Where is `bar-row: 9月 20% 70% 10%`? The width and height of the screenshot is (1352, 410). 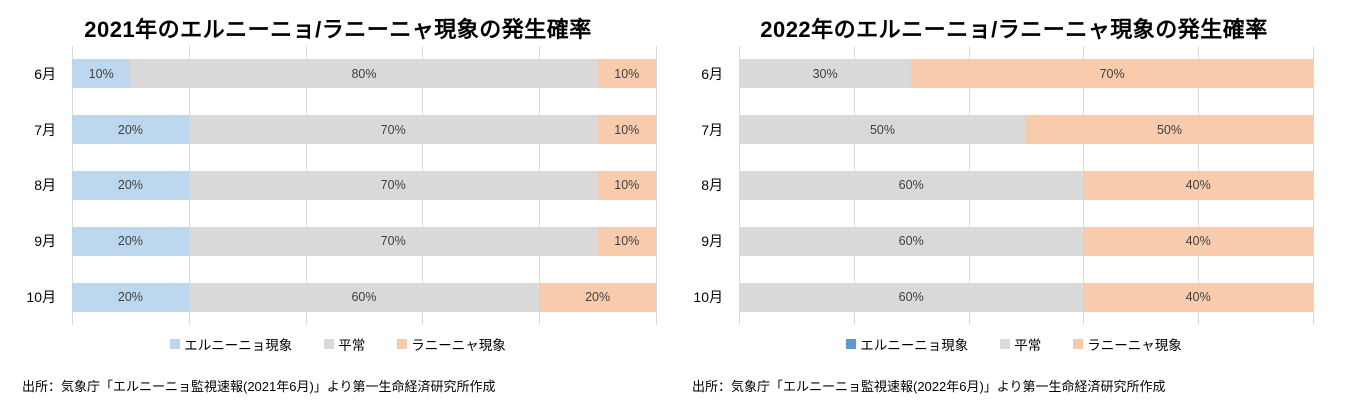
bar-row: 9月 20% 70% 10% is located at coordinates (345, 241).